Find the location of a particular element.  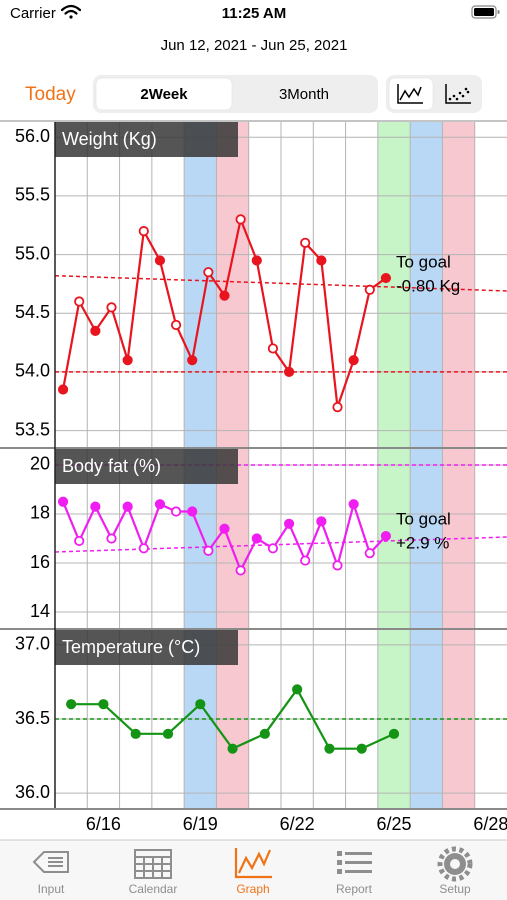

tab-label: Report is located at coordinates (354, 889).